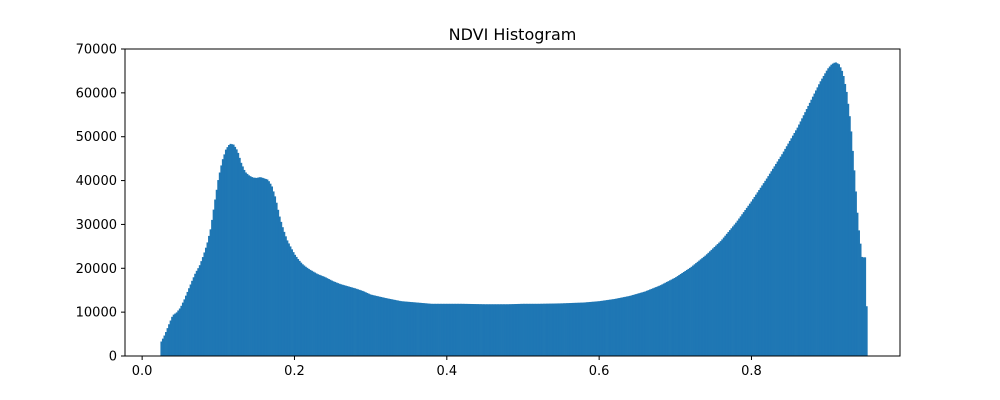  Describe the element at coordinates (96, 181) in the screenshot. I see `y-tick-label: 40000` at that location.